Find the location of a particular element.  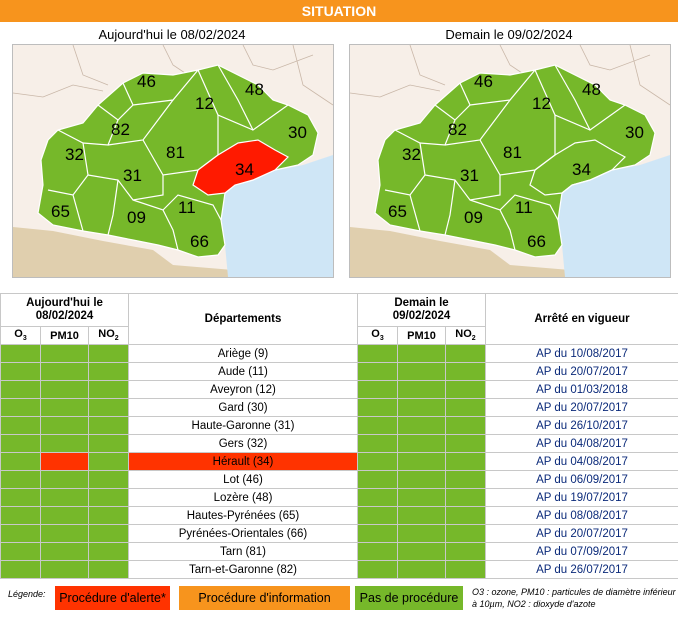

svg-text: 12 is located at coordinates (204, 103).